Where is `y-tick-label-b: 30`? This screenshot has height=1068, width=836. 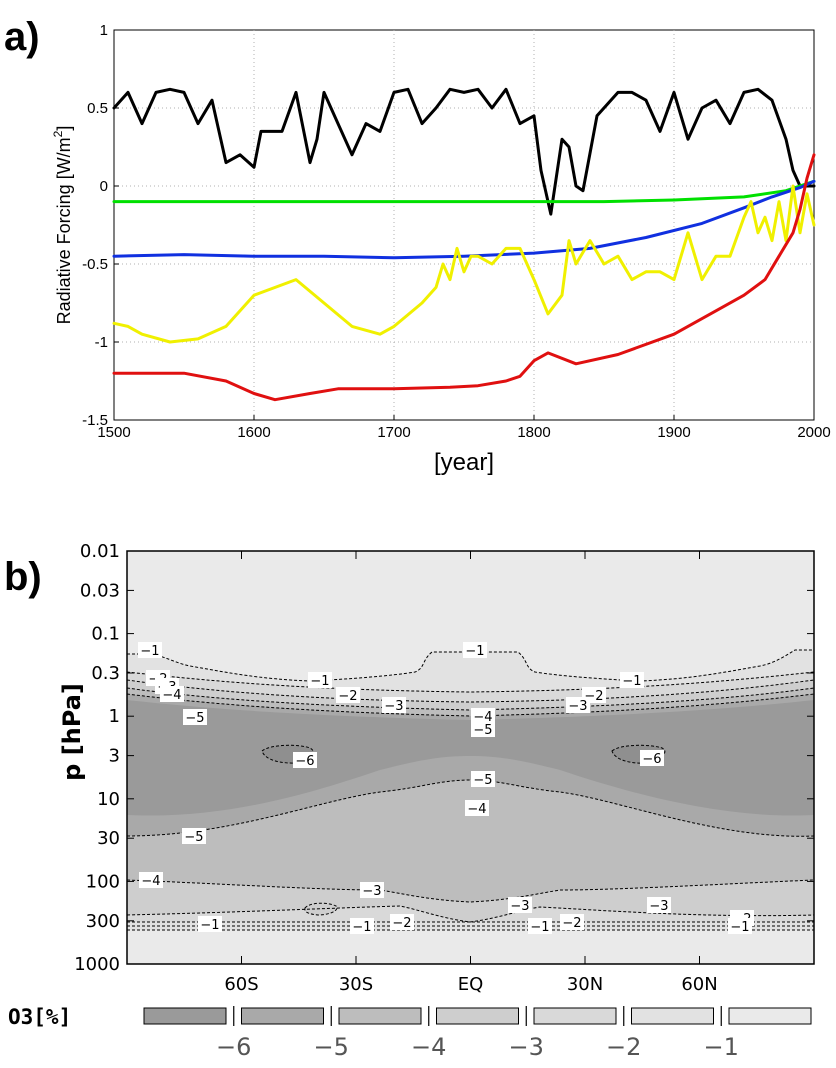
y-tick-label-b: 30 is located at coordinates (108, 838).